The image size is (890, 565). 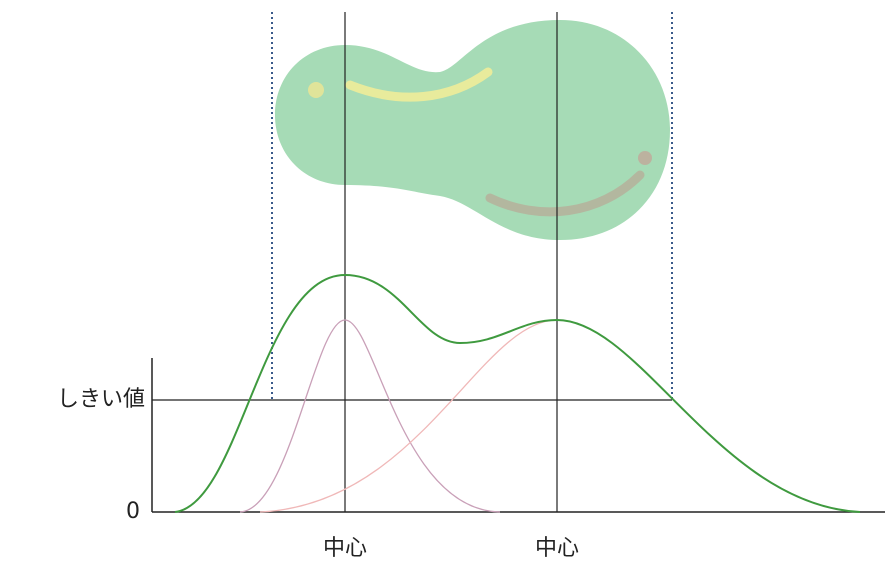 What do you see at coordinates (645, 158) in the screenshot?
I see `shadow-dot` at bounding box center [645, 158].